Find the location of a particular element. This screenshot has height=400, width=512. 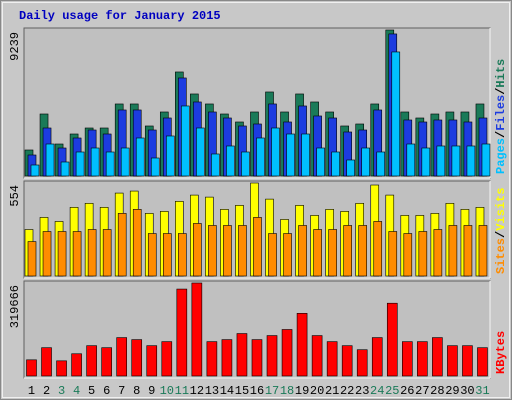

x-tick-label: 8 is located at coordinates (136, 391).